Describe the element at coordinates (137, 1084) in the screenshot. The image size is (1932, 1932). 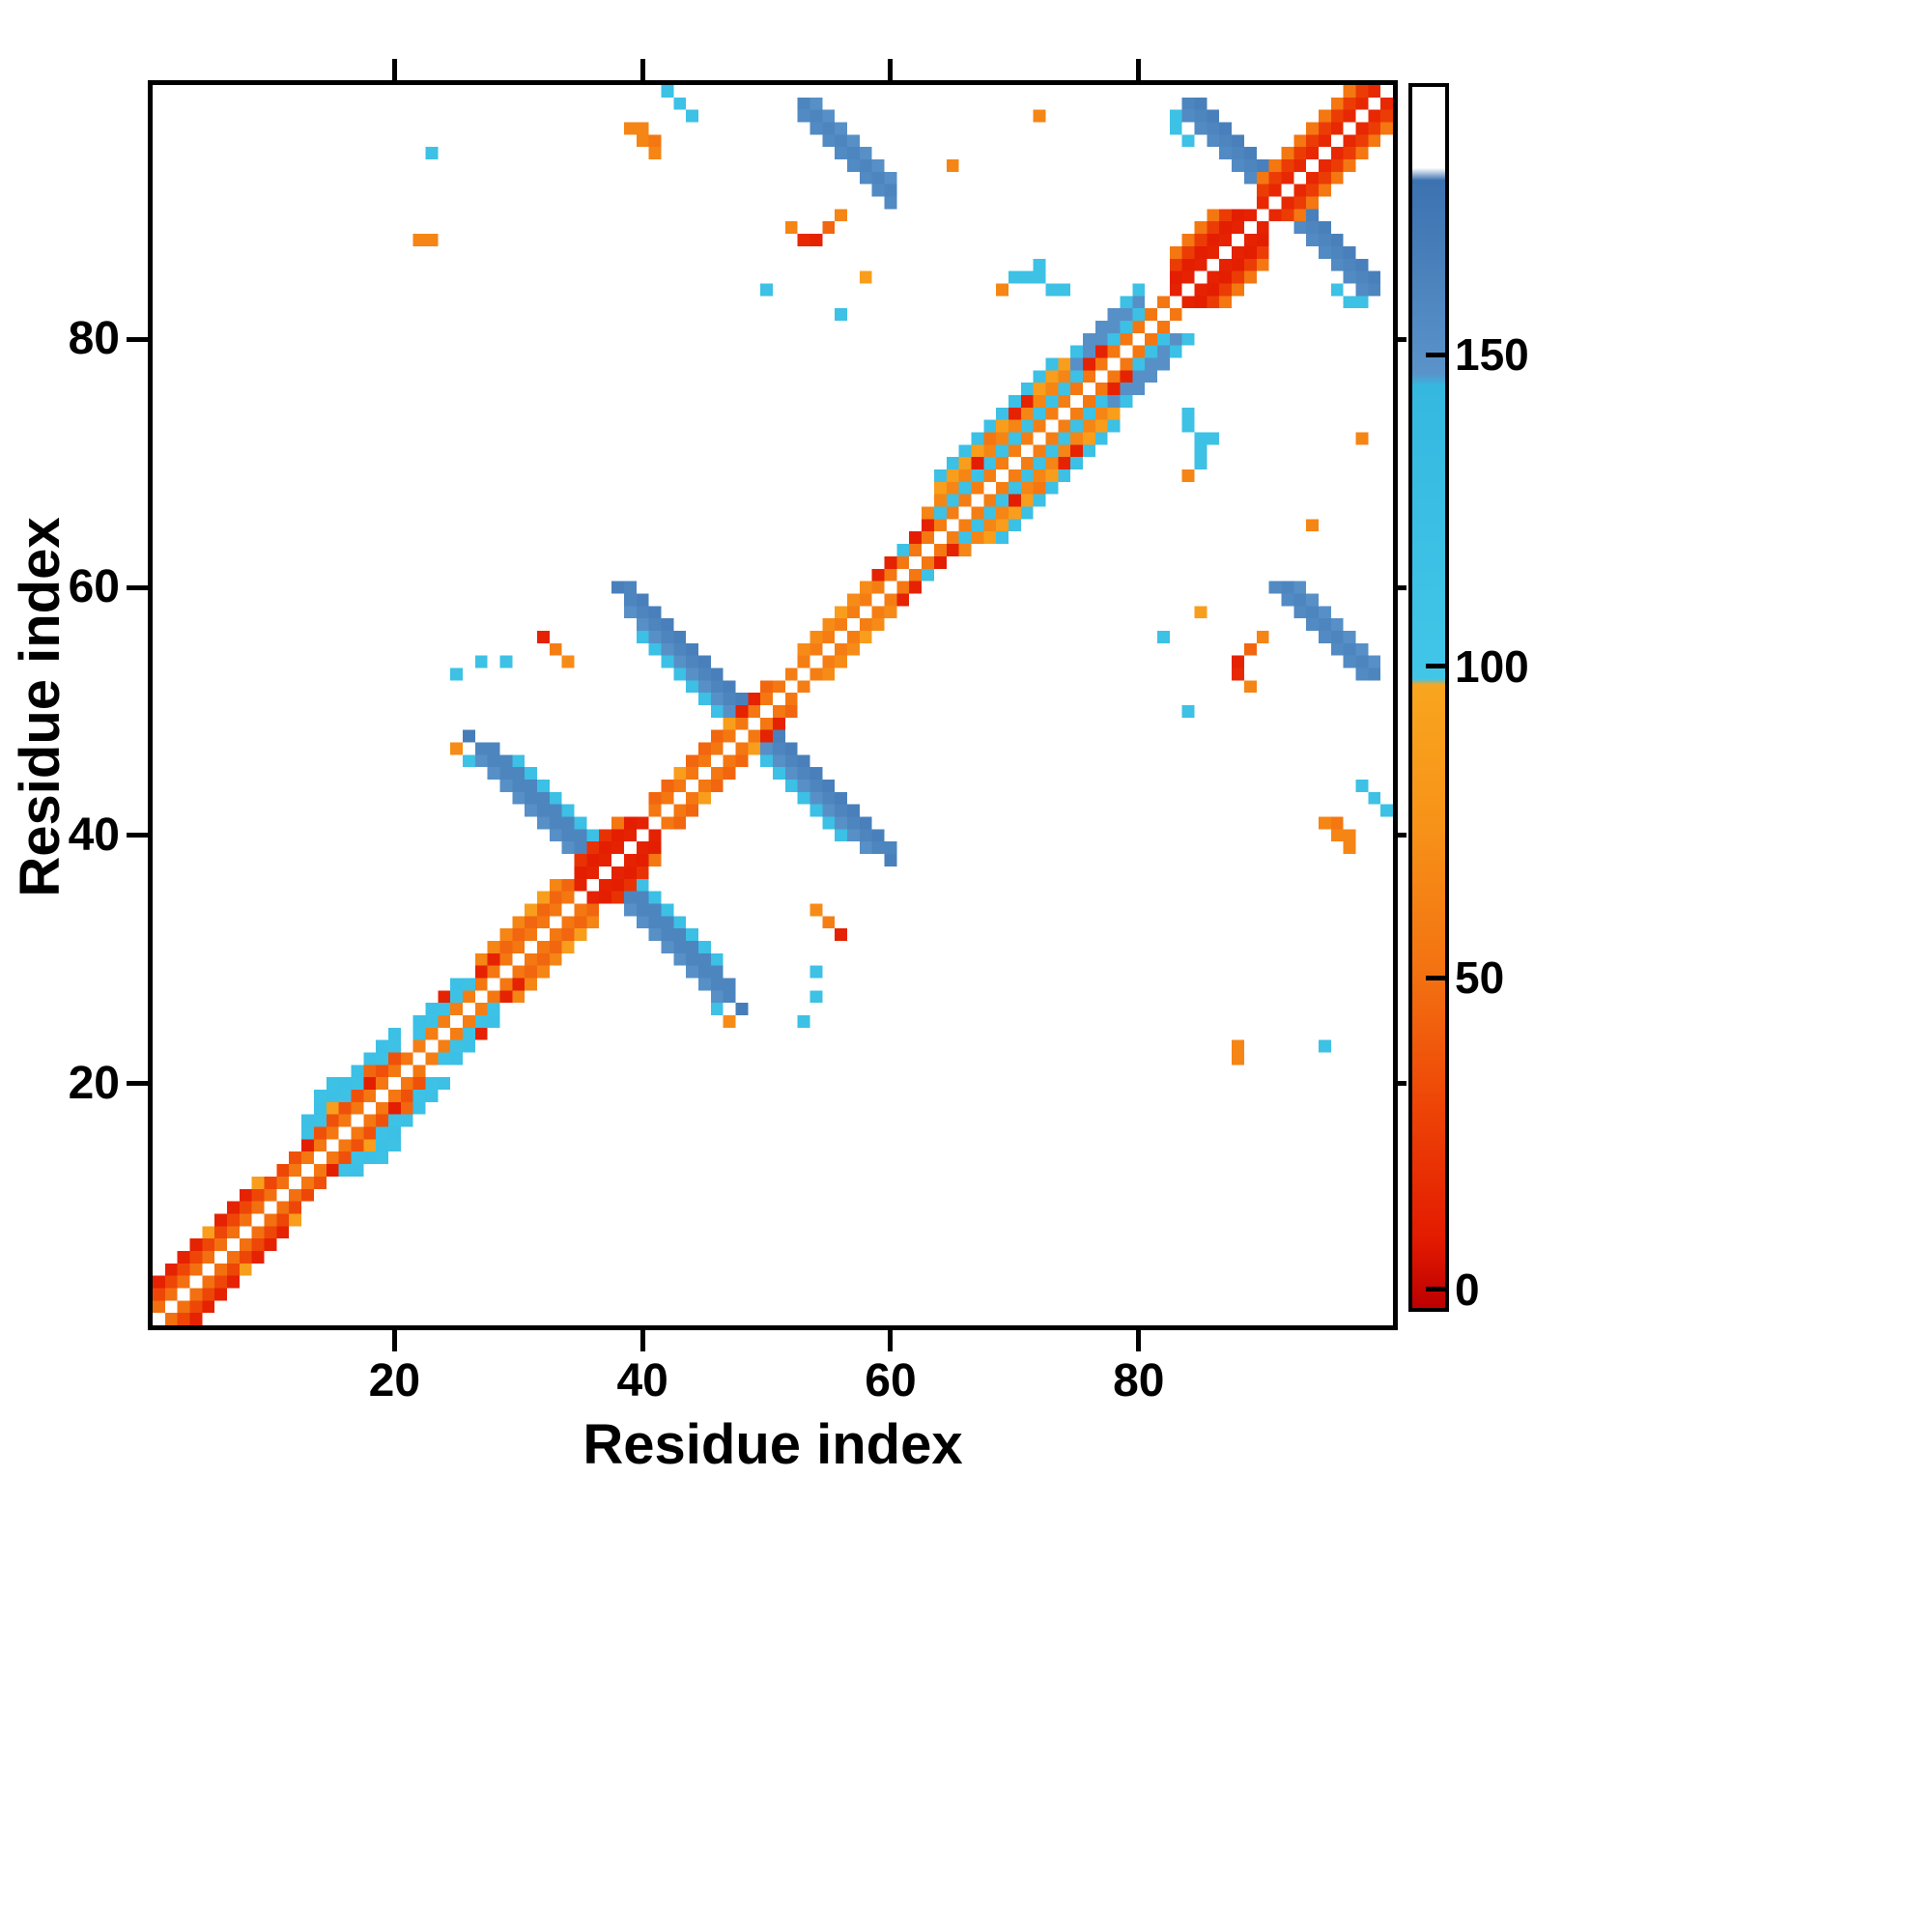
I see `y-tick` at that location.